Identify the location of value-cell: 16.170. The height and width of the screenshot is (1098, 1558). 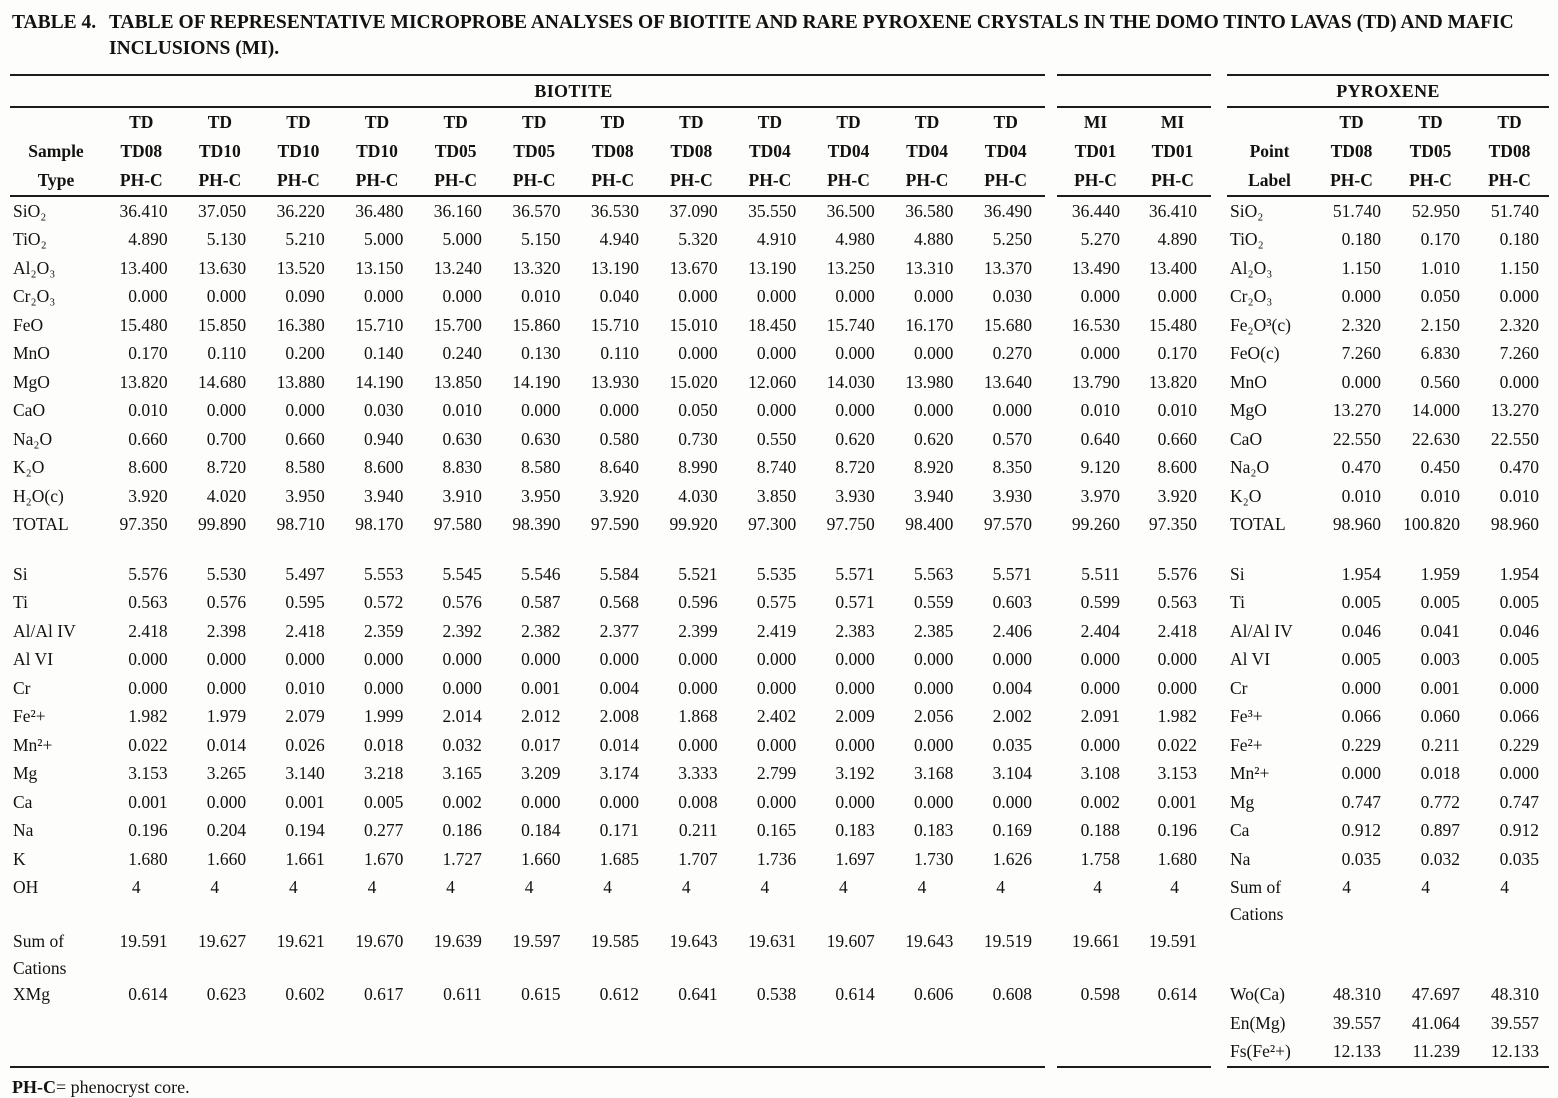
(929, 324).